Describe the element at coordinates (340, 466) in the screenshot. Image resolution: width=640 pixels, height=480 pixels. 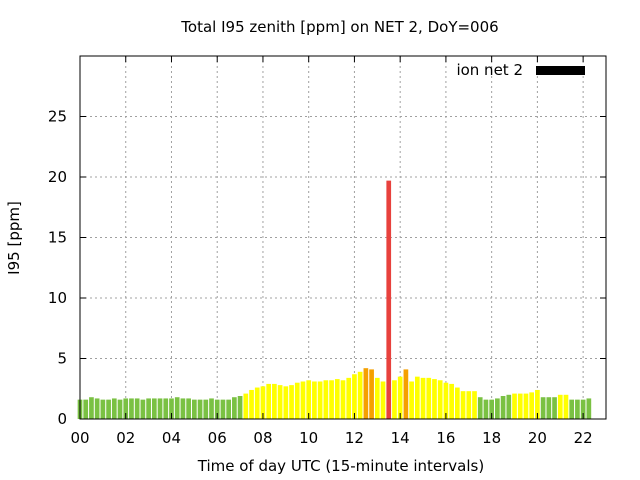
I see `x-axis-label: Time of day UTC (15-minute intervals)` at that location.